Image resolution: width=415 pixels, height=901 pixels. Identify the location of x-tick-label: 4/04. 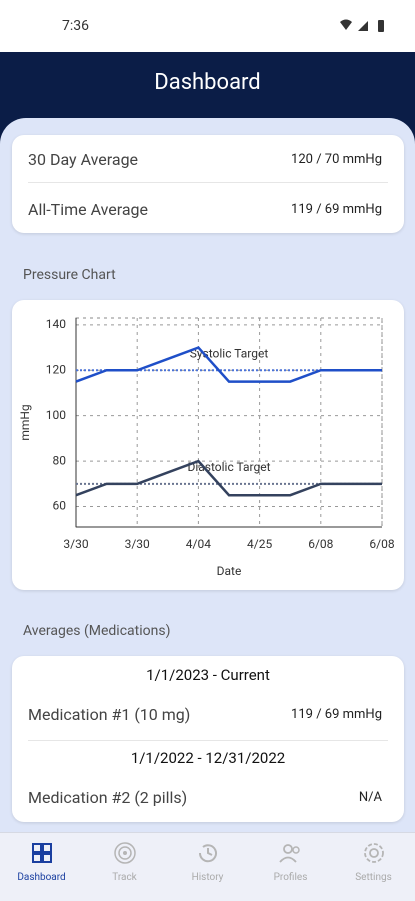
(198, 544).